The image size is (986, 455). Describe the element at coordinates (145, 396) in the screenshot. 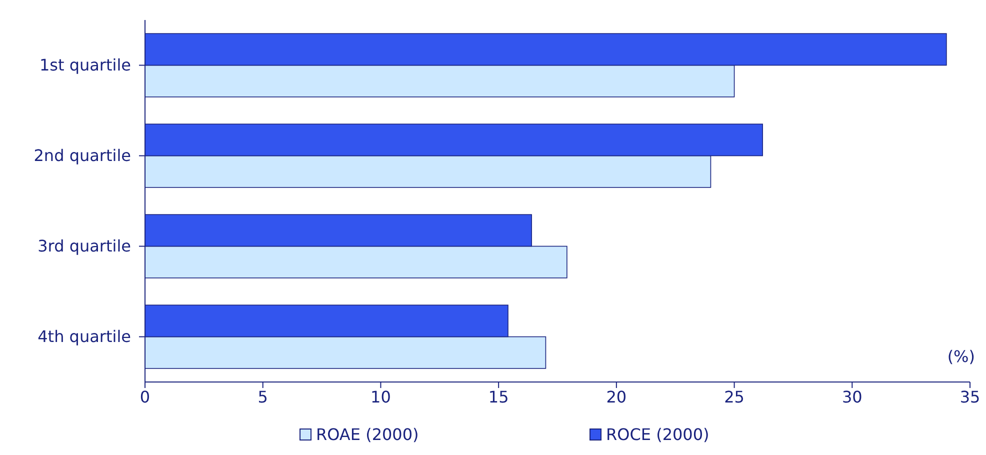

I see `x-tick-label: 0` at that location.